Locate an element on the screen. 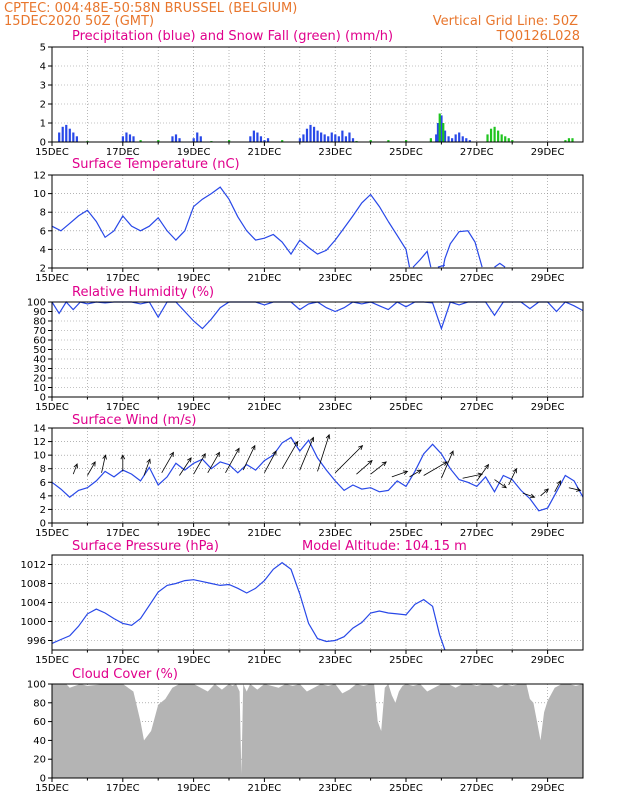 Image resolution: width=618 pixels, height=800 pixels. pressure-xtick-label: 19DEC is located at coordinates (194, 660).